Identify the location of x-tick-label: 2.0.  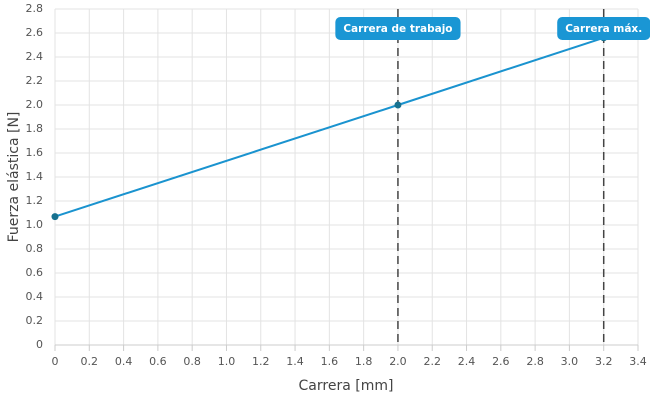
(398, 361).